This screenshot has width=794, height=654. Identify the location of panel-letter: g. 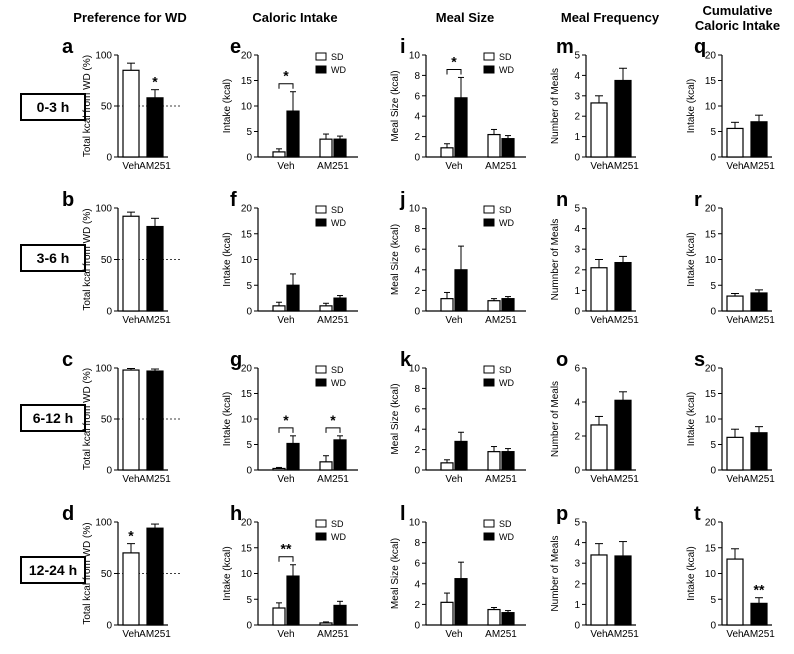
(236, 360).